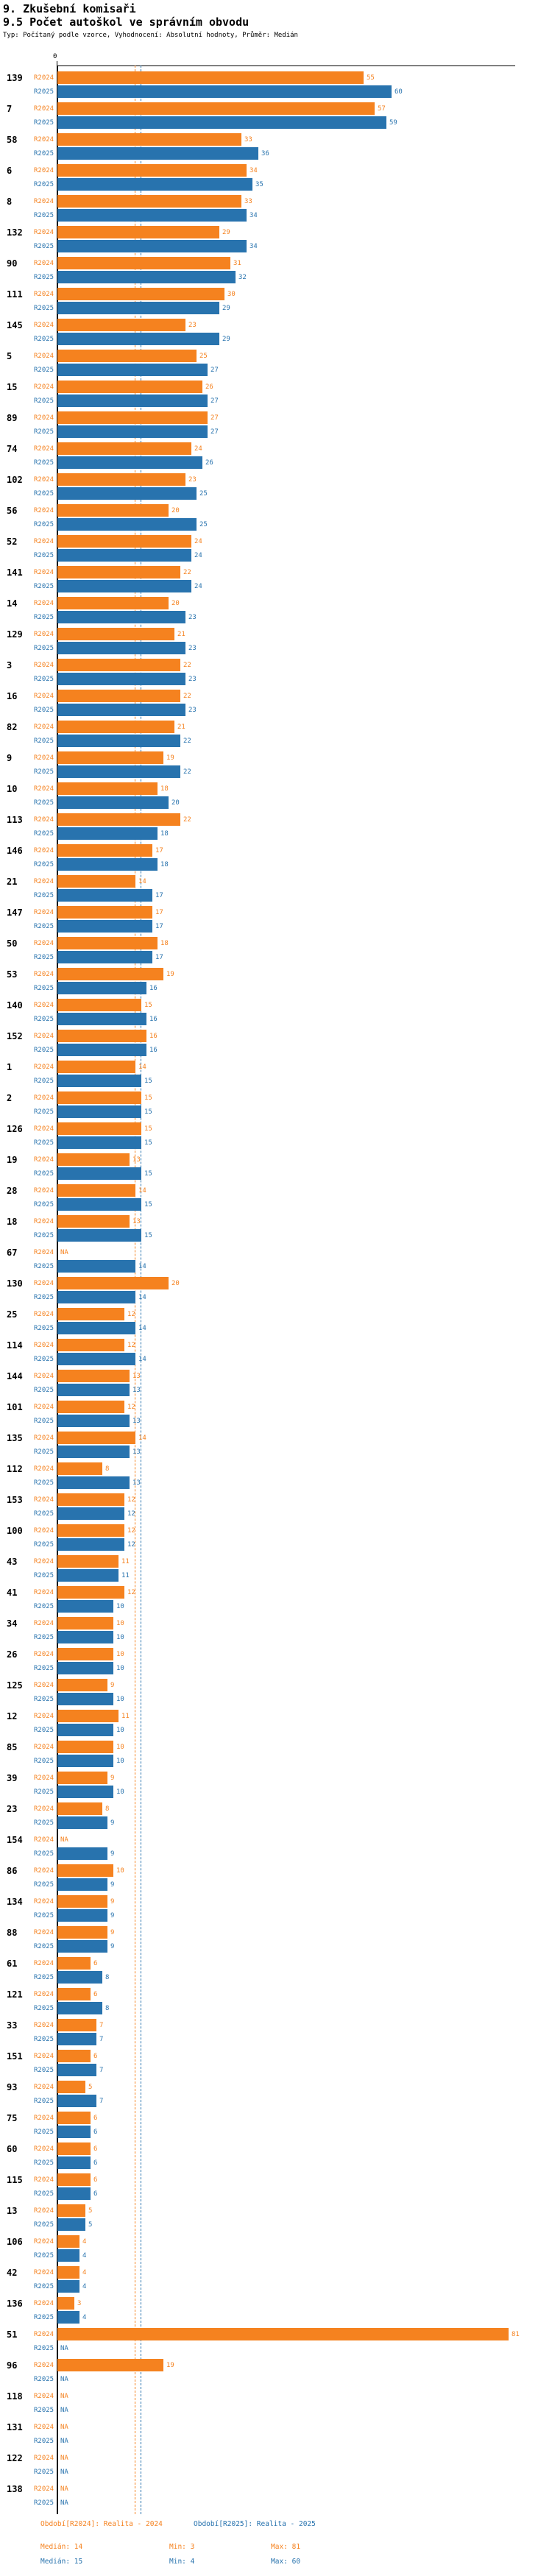 The image size is (552, 2576). What do you see at coordinates (187, 665) in the screenshot?
I see `bar-value-r2024: 22` at bounding box center [187, 665].